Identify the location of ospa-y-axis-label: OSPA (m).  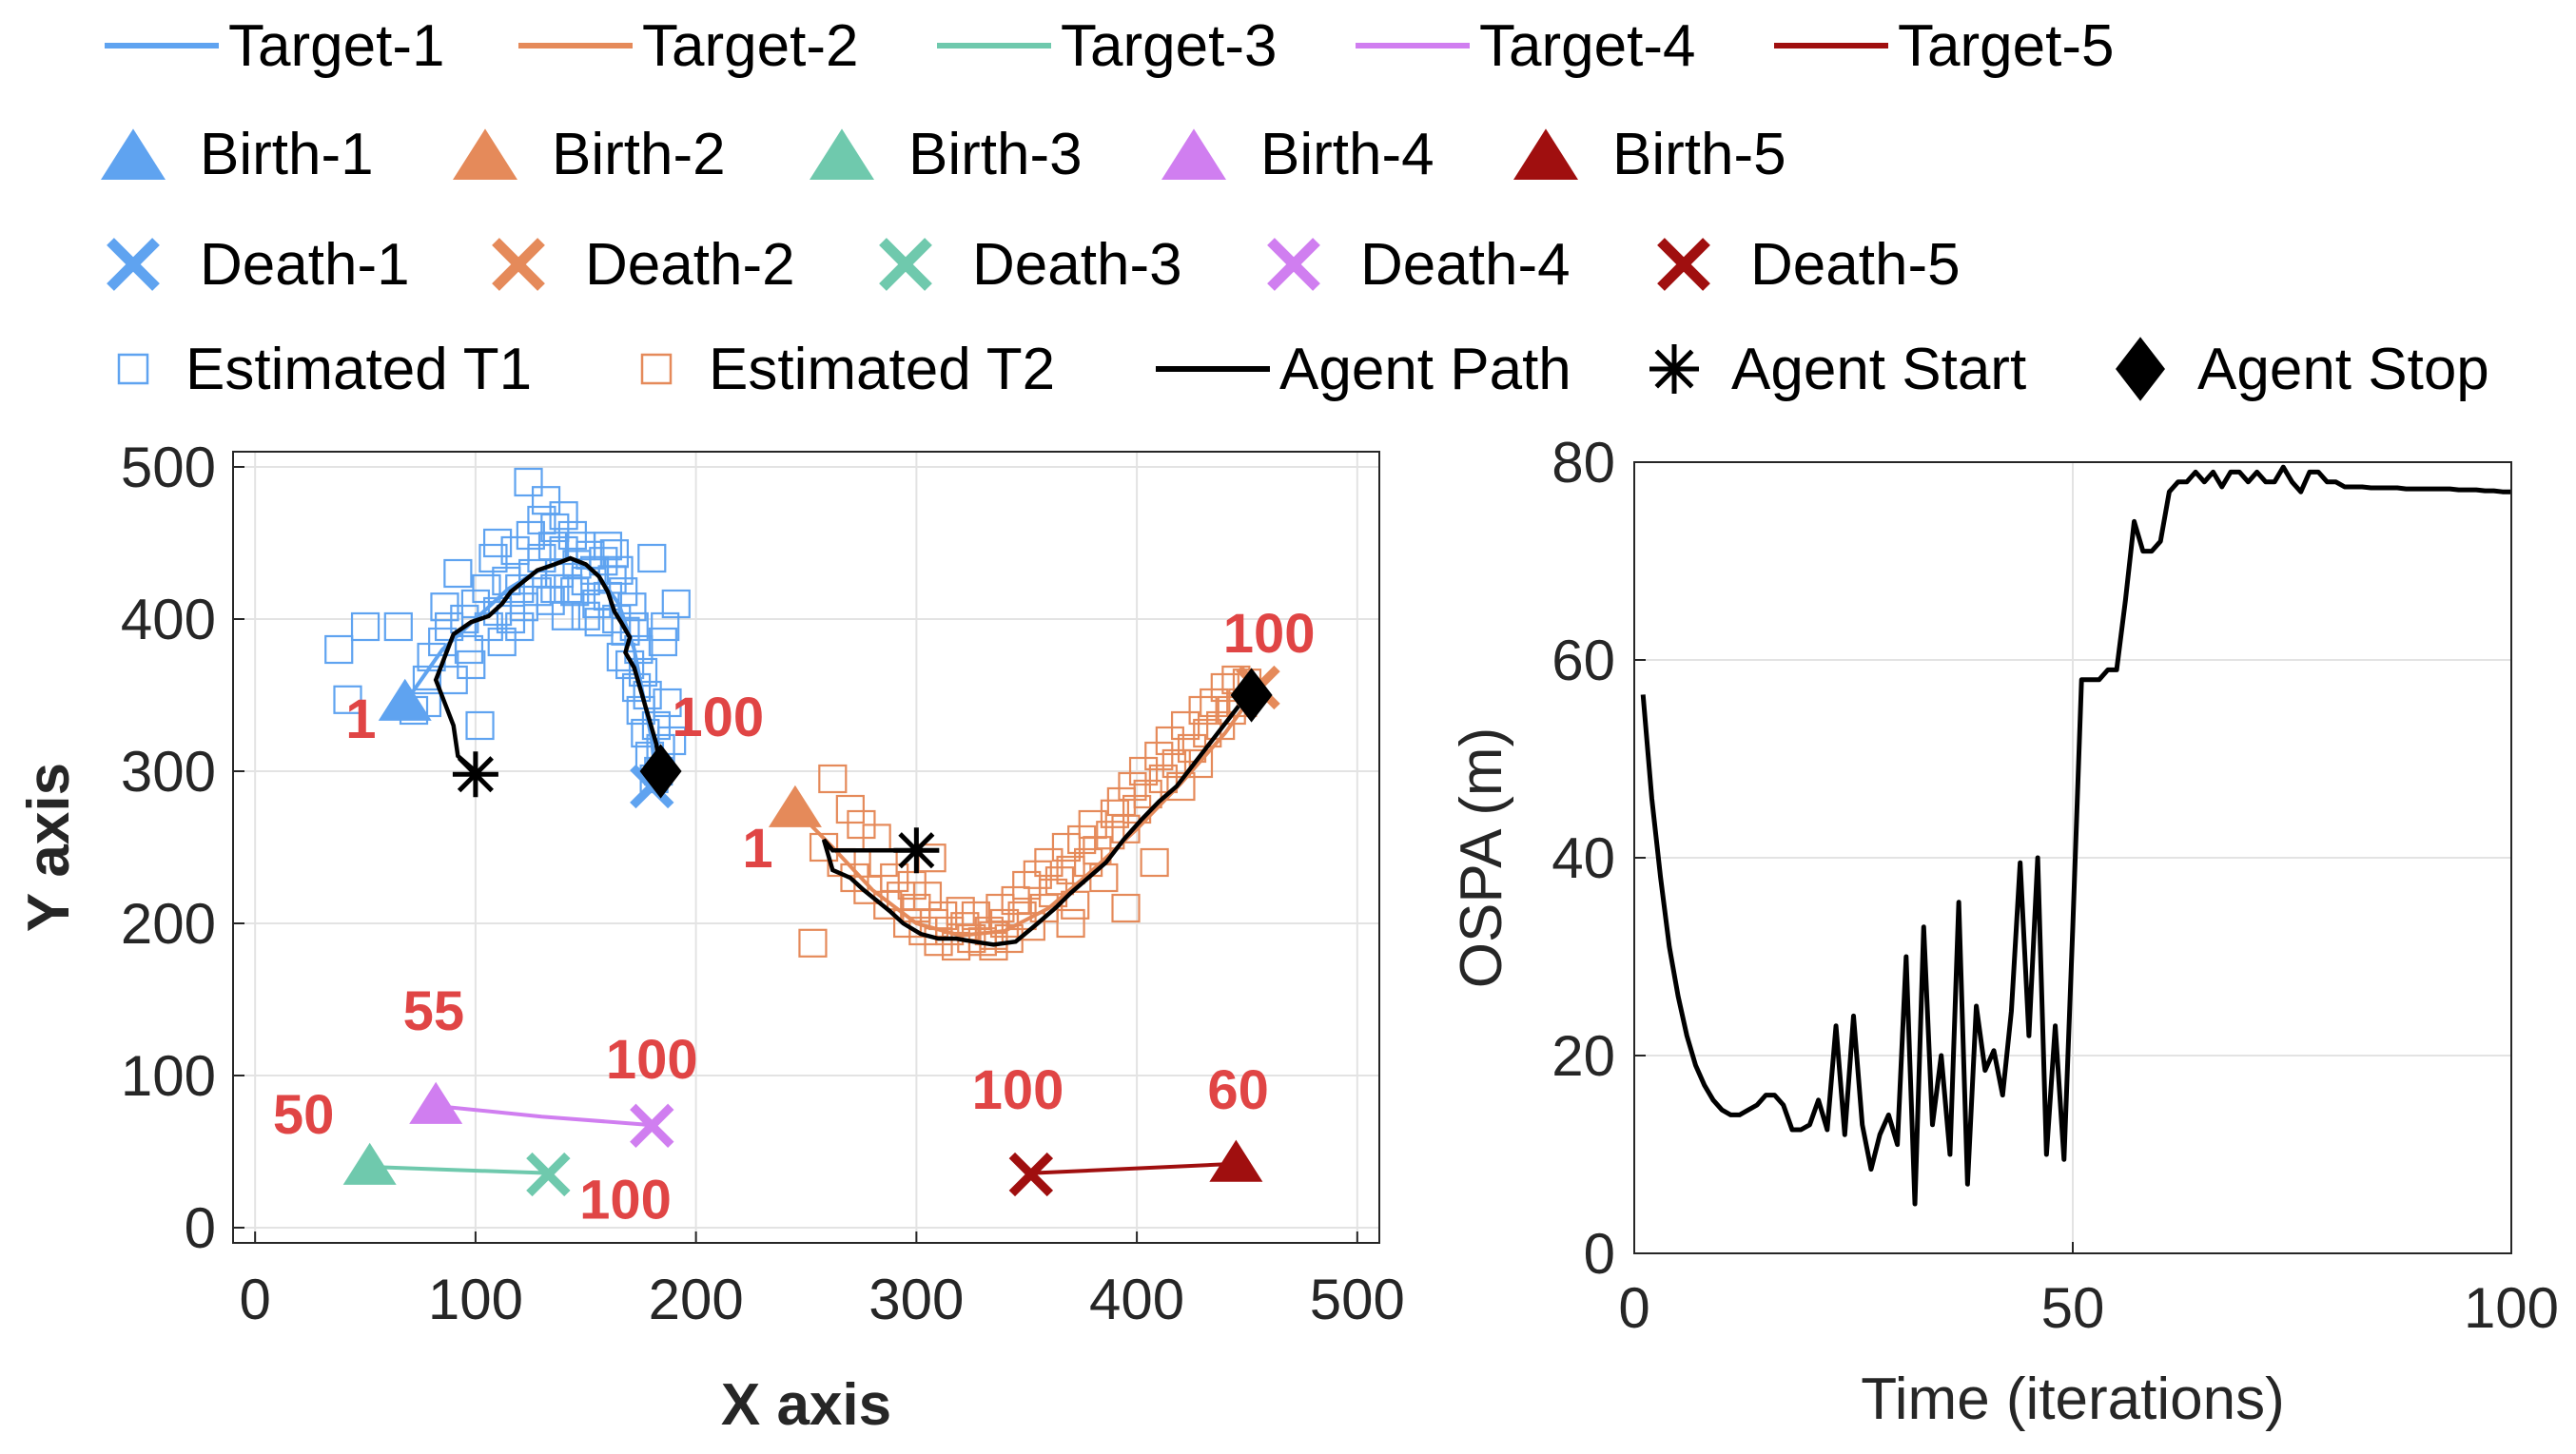
(1482, 857).